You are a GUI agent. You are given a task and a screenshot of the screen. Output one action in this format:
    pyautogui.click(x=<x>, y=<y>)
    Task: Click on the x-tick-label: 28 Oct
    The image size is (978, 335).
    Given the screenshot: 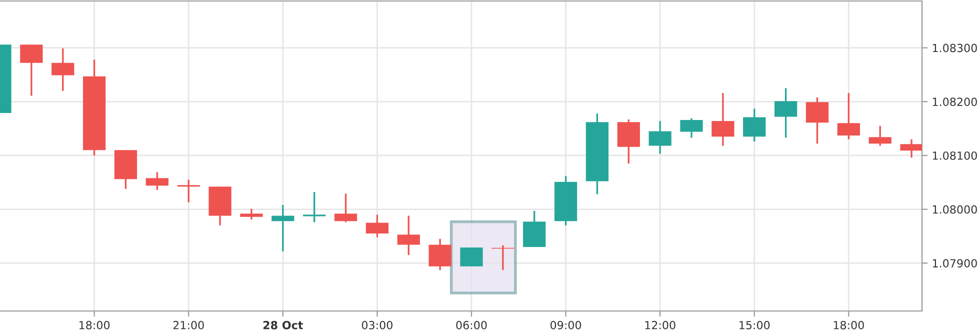 What is the action you would take?
    pyautogui.click(x=283, y=325)
    